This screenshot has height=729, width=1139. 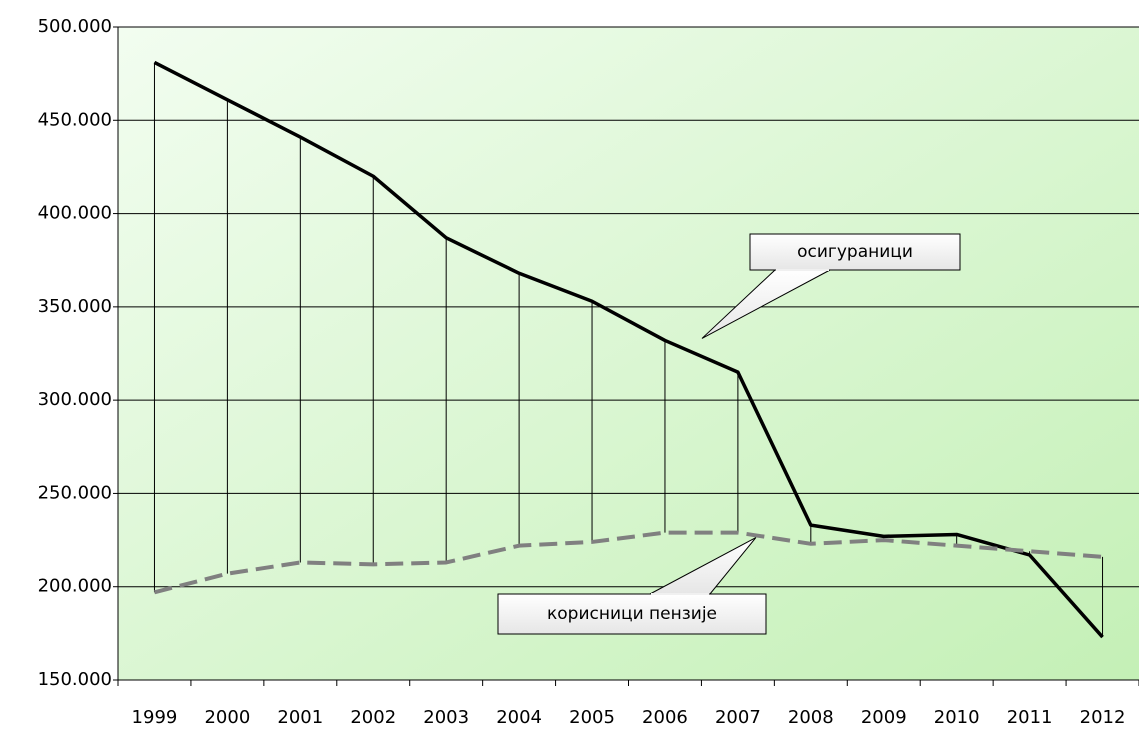 I want to click on x-tick-label: 2000, so click(x=227, y=717).